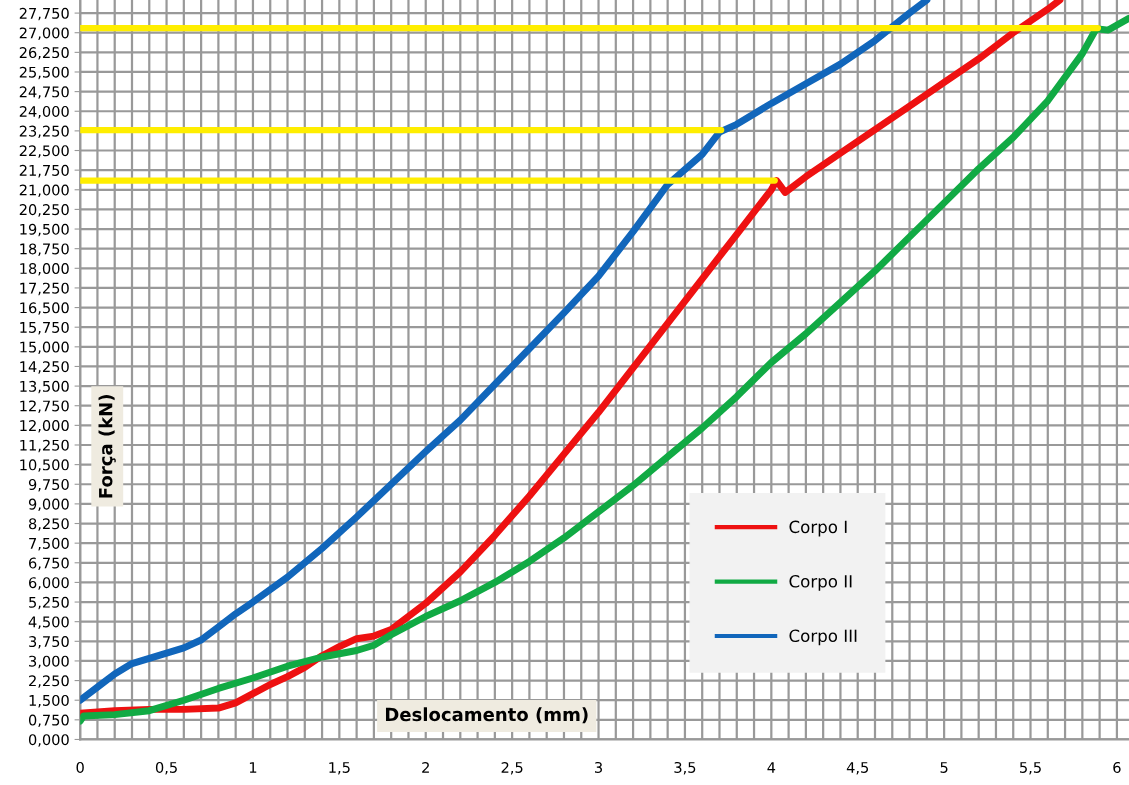  I want to click on legend-label: Corpo I, so click(818, 528).